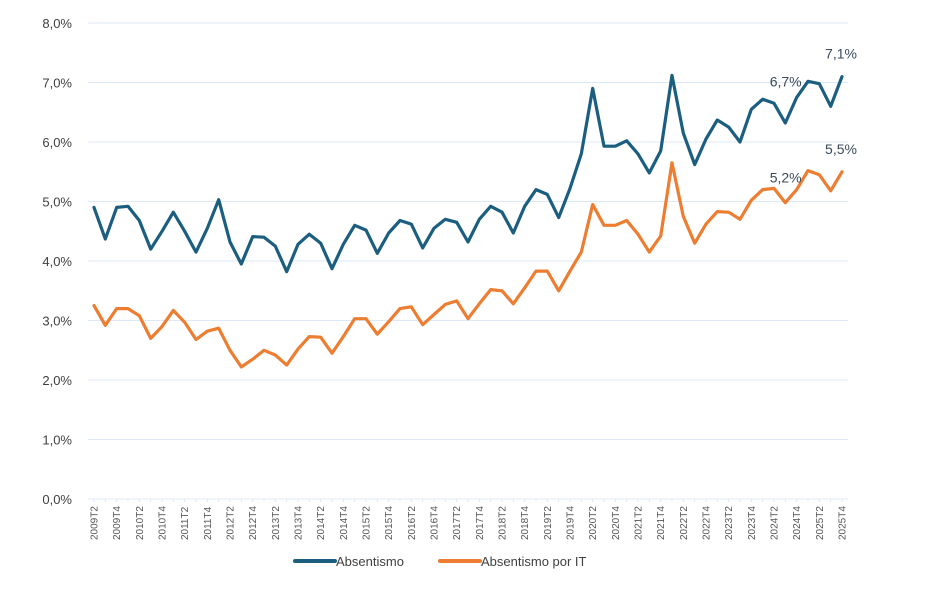  I want to click on x-tick-label: 2021T2, so click(639, 523).